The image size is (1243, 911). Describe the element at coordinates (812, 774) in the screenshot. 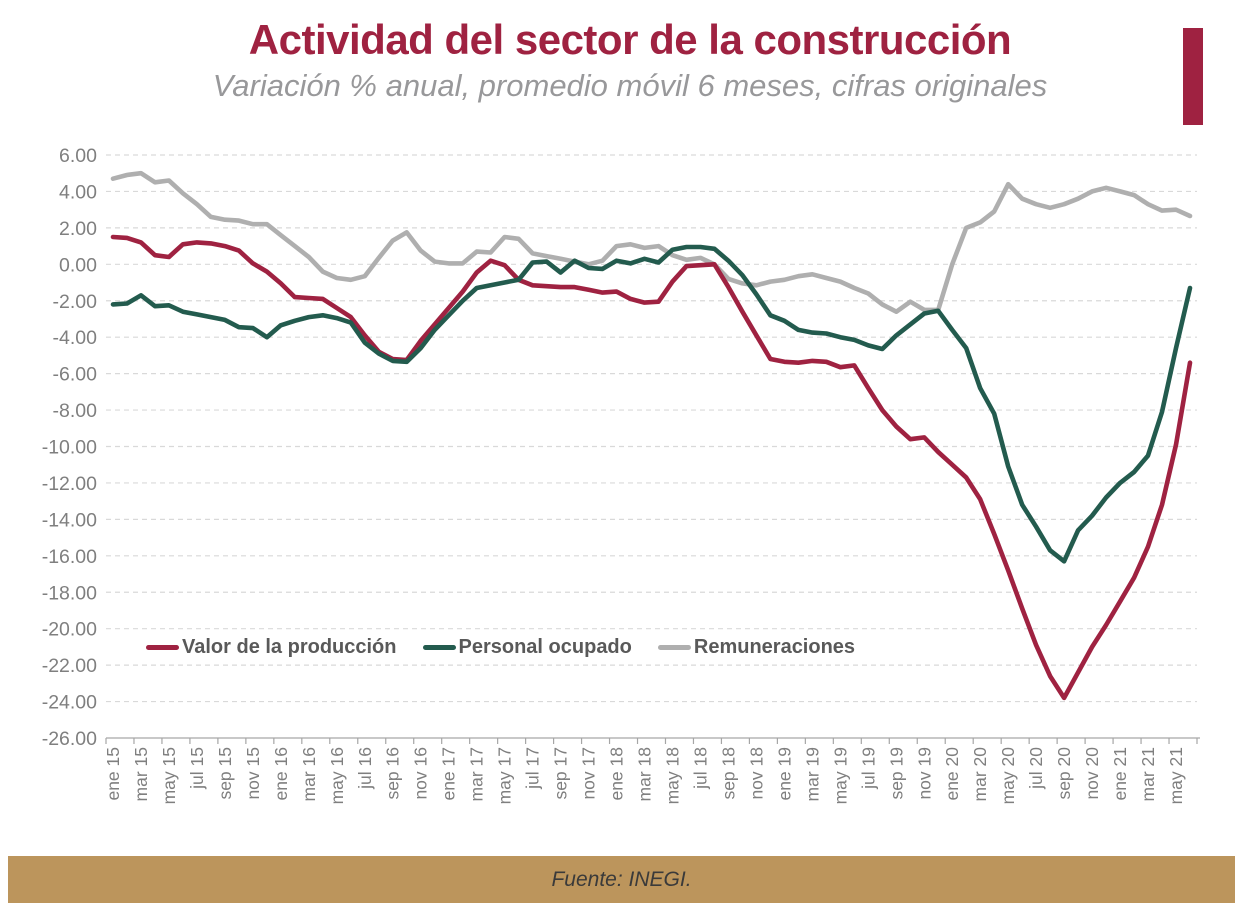

I see `x-axis-label: mar 19` at that location.